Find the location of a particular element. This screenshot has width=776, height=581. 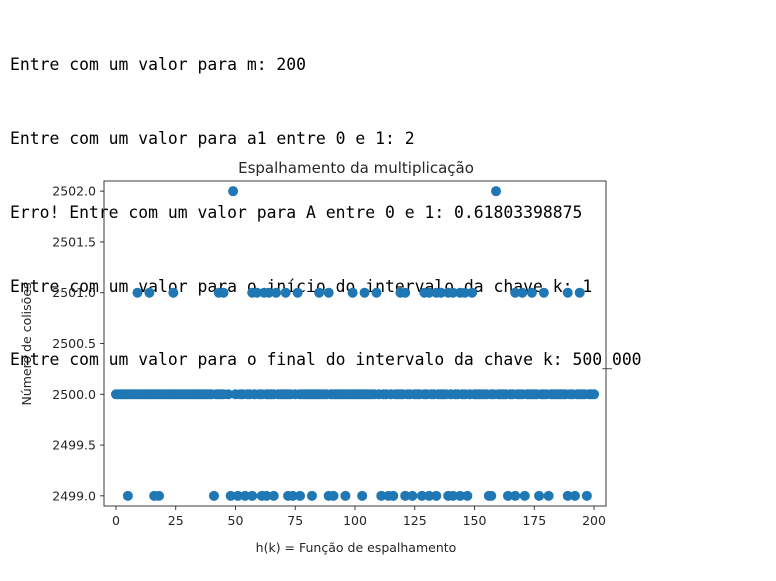

x-tick-label: 100 is located at coordinates (355, 520).